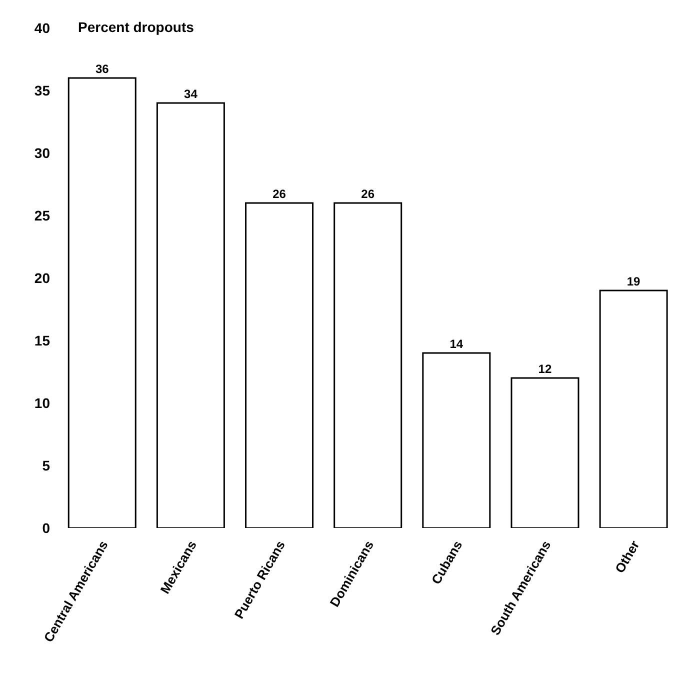 The width and height of the screenshot is (692, 694). What do you see at coordinates (457, 344) in the screenshot?
I see `data-label: 14` at bounding box center [457, 344].